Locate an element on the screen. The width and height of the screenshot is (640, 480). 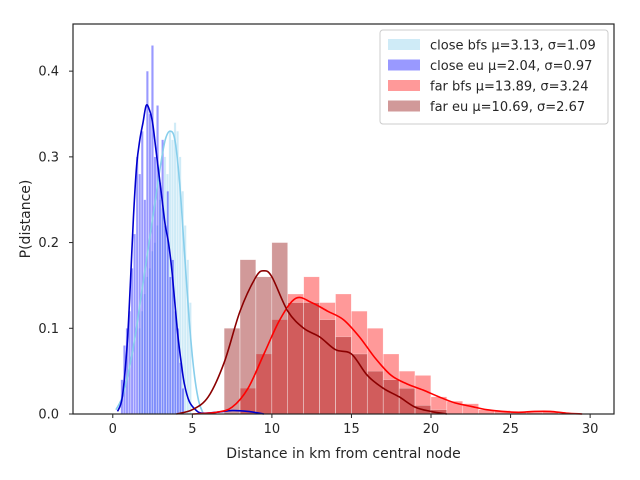
y-axis-label: P(distance) is located at coordinates (26, 219).